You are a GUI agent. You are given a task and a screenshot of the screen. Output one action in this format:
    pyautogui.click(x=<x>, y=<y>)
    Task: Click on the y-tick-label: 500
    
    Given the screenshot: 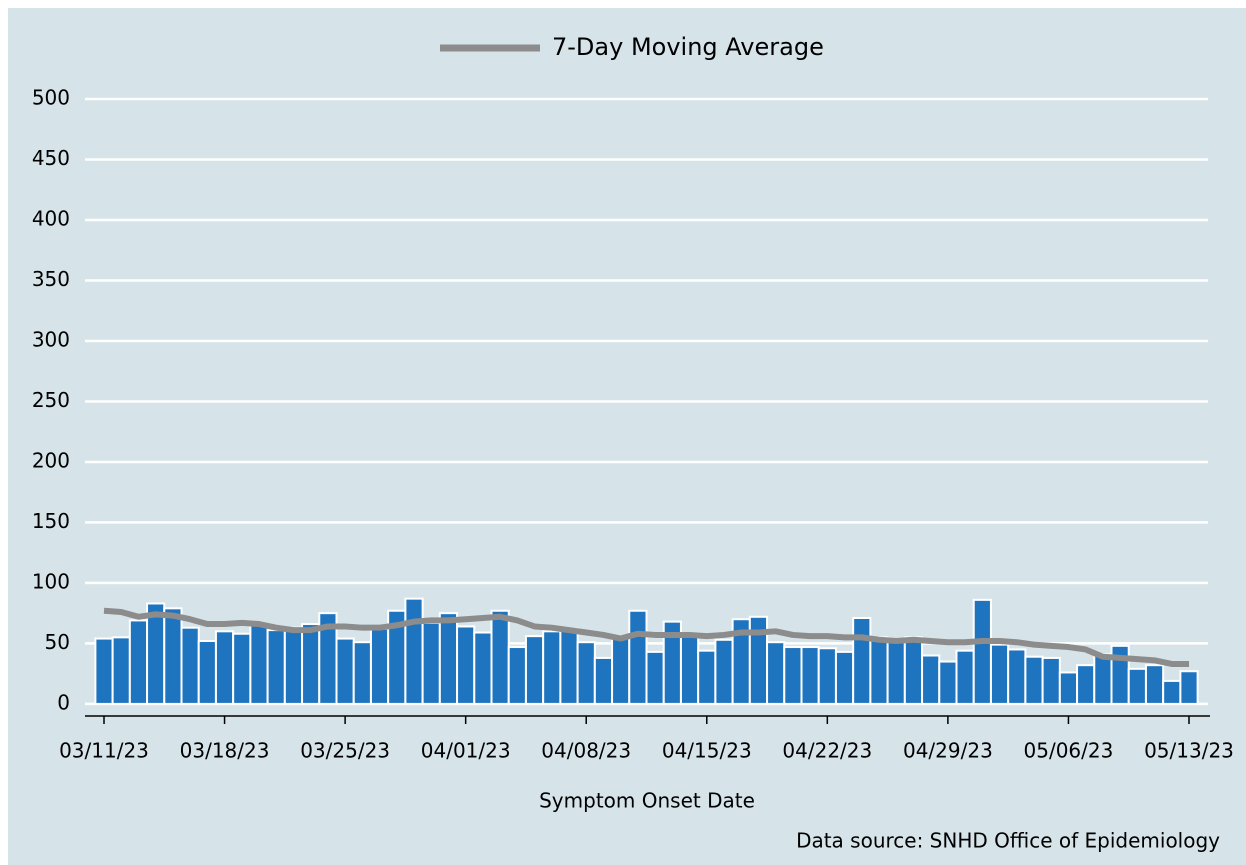 What is the action you would take?
    pyautogui.click(x=51, y=98)
    